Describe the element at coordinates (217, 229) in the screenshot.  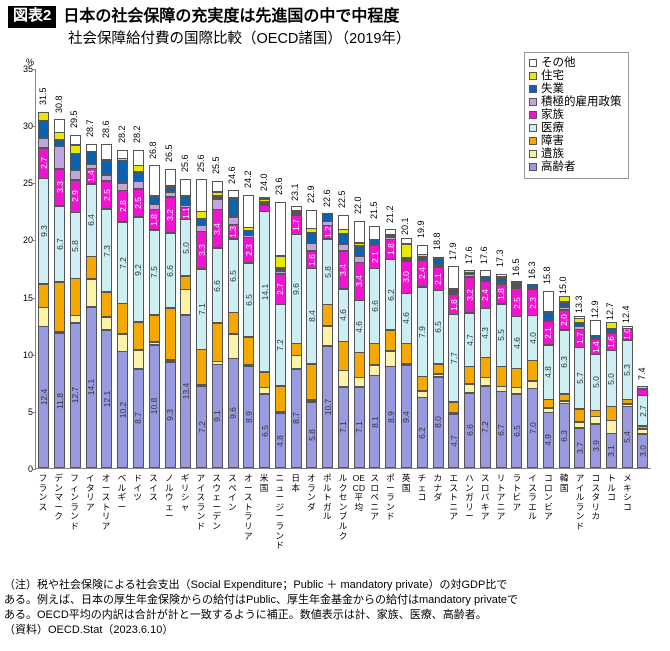
I see `bar-segment-家族: 3.4` at that location.